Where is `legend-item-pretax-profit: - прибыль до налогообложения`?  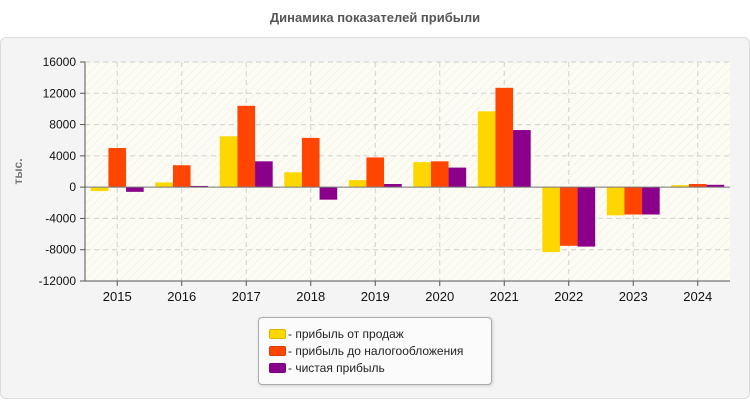 legend-item-pretax-profit: - прибыль до налогообложения is located at coordinates (366, 351).